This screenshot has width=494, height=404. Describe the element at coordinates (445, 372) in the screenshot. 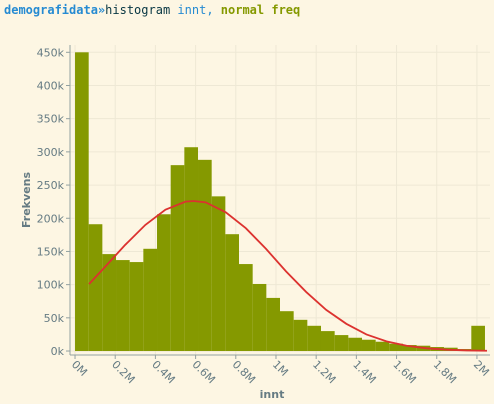

I see `x-tick-label: 1.8M` at that location.